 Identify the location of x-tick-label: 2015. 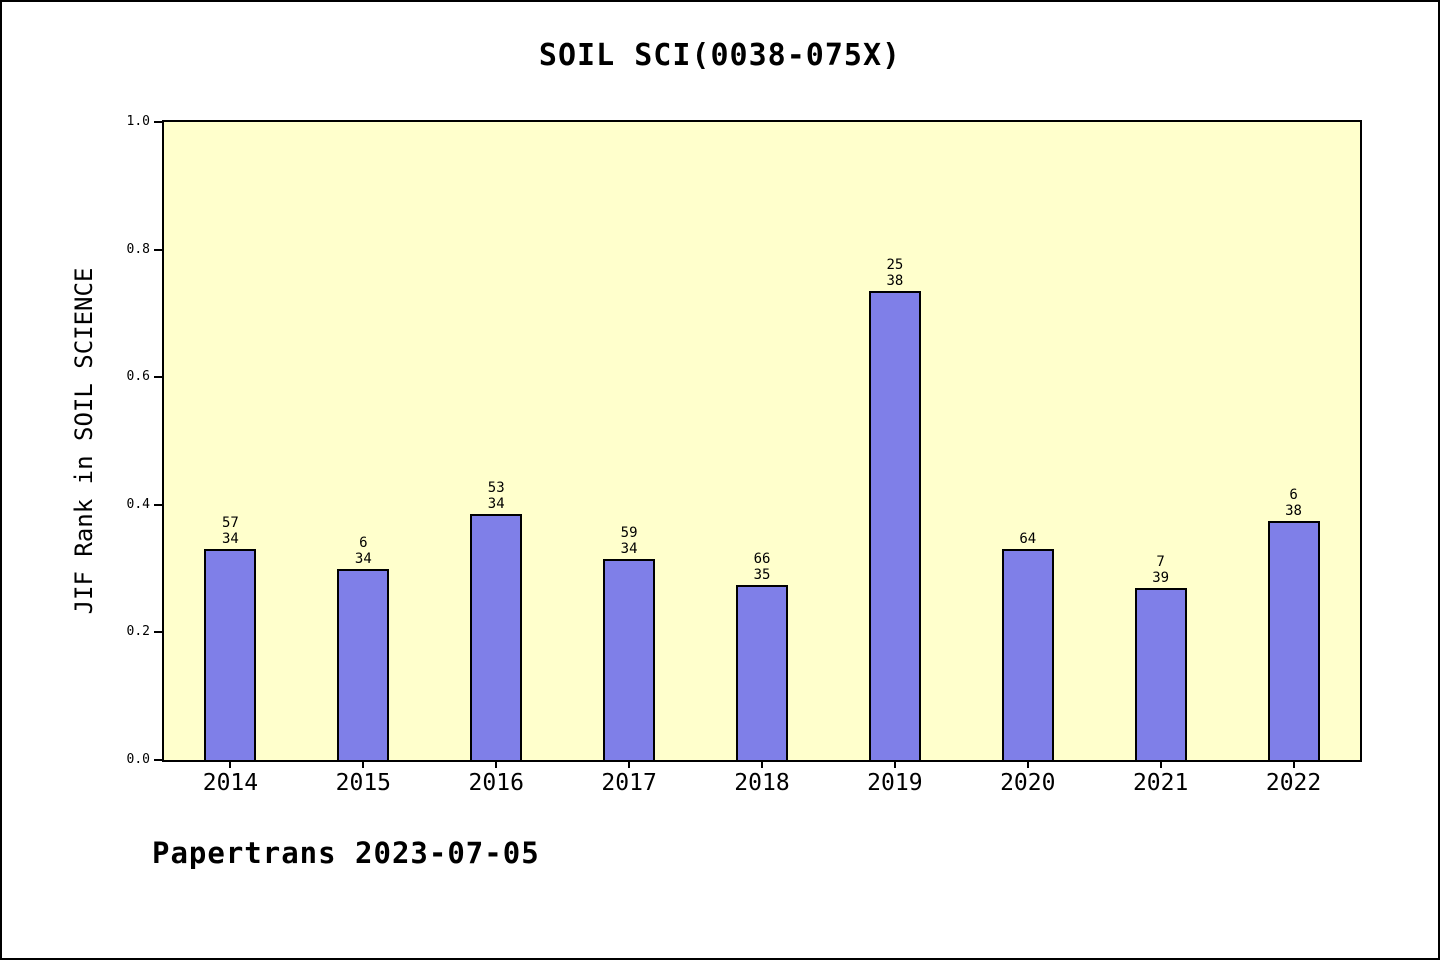
(363, 783).